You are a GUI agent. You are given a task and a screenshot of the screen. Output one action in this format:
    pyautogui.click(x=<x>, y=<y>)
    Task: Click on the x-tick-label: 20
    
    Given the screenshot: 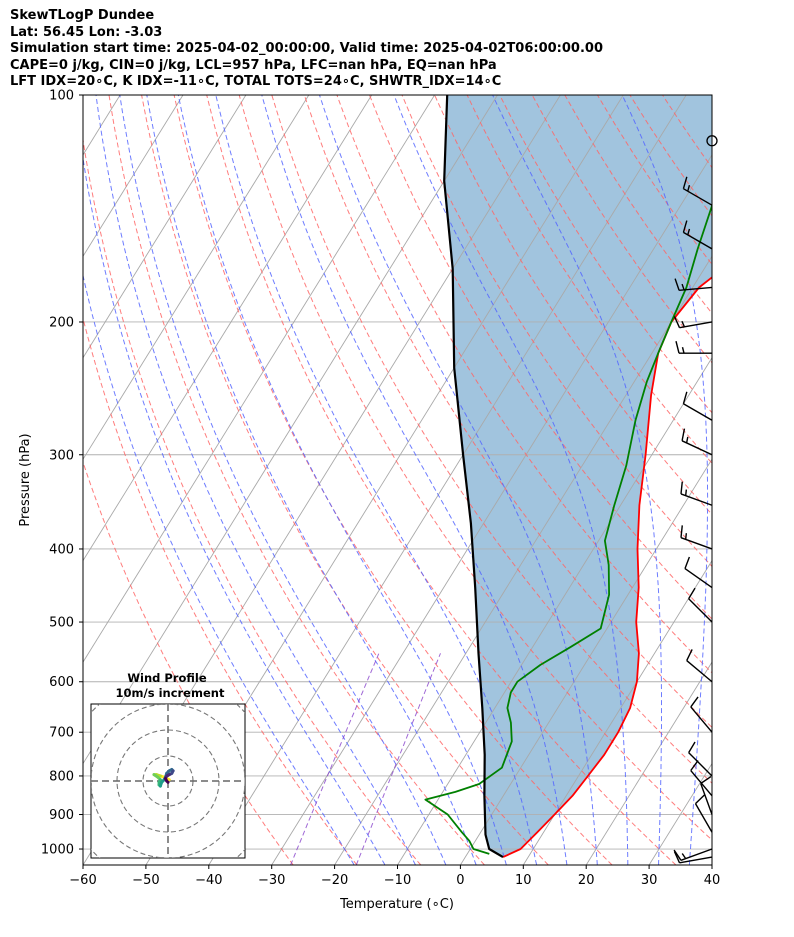 What is the action you would take?
    pyautogui.click(x=586, y=880)
    